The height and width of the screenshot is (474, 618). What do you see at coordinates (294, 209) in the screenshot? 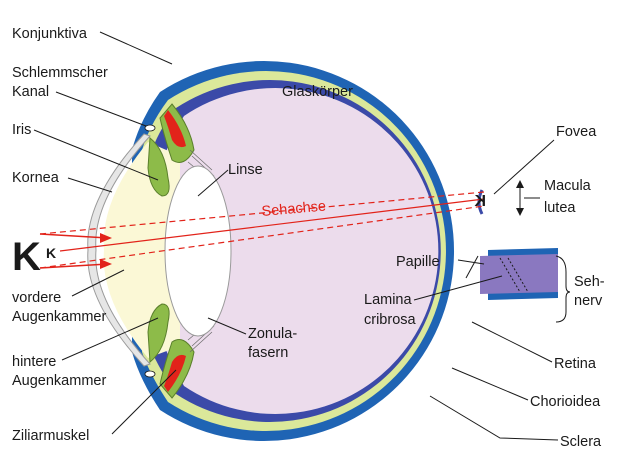
I see `label-sehachse: Sehachse` at bounding box center [294, 209].